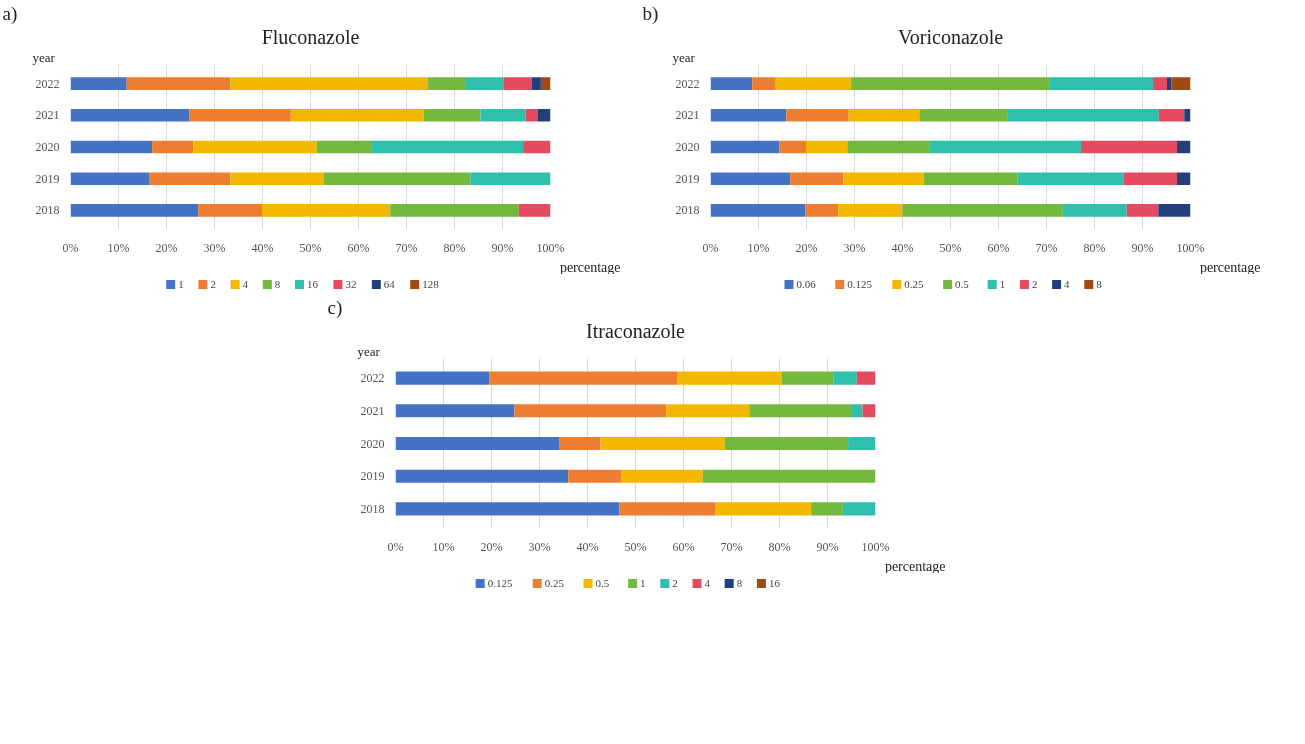  What do you see at coordinates (650, 13) in the screenshot?
I see `text: b)` at bounding box center [650, 13].